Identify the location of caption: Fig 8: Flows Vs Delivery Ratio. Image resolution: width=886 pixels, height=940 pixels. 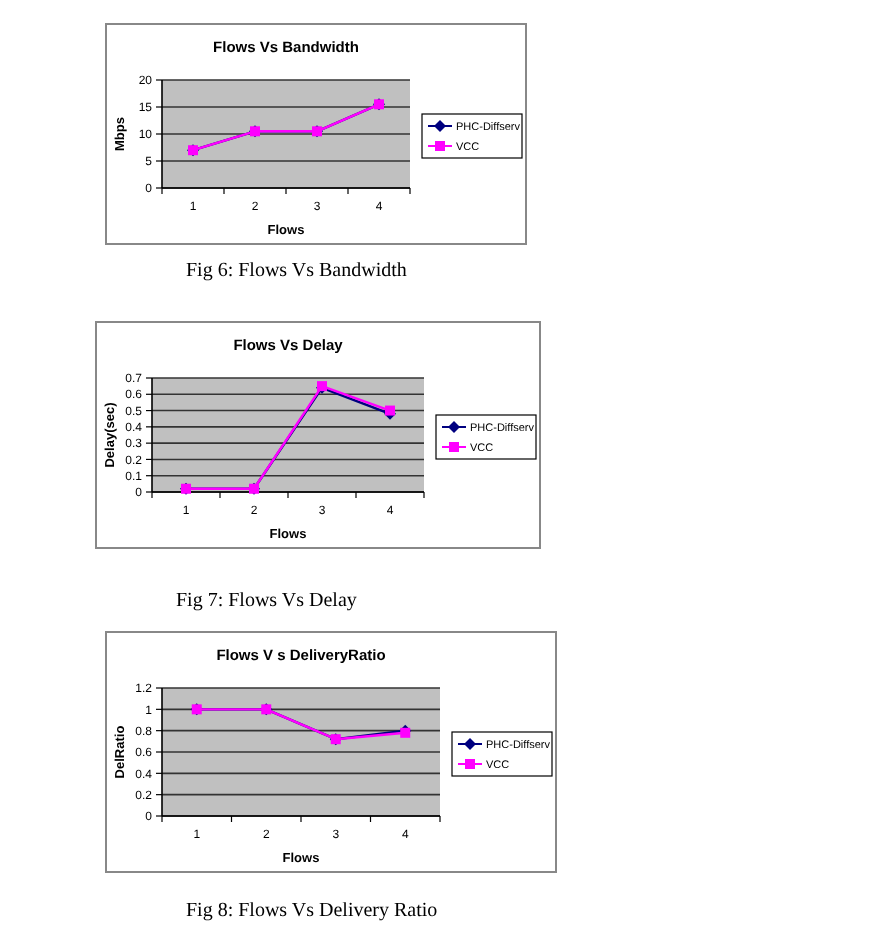
(312, 911).